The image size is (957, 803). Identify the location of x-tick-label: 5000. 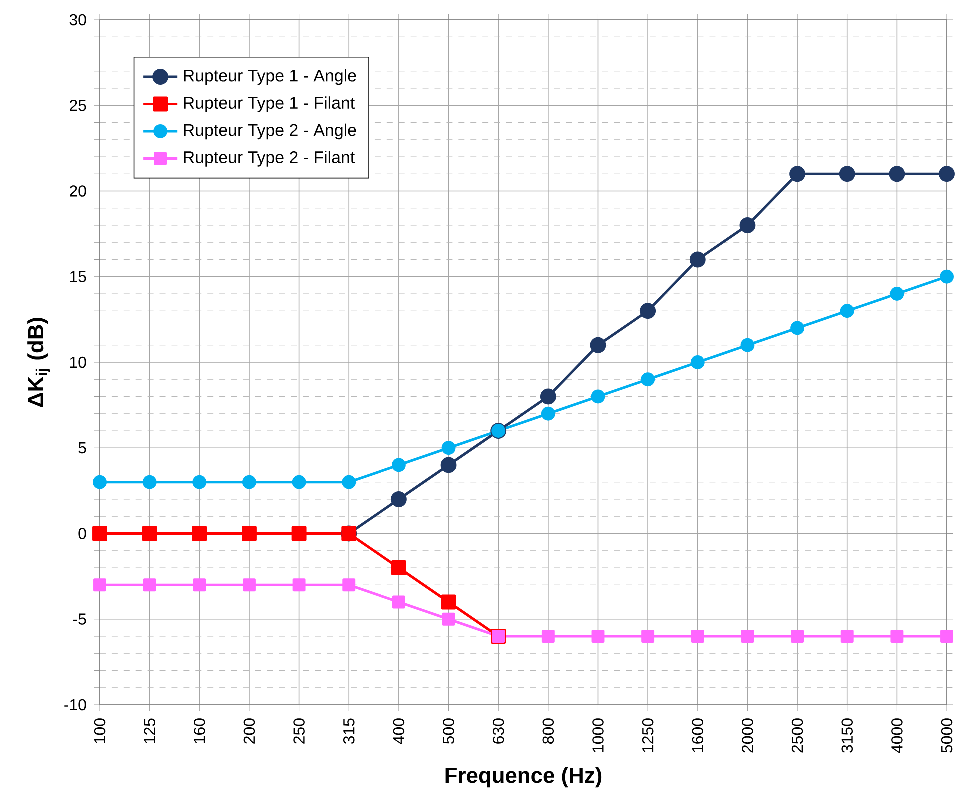
(947, 735).